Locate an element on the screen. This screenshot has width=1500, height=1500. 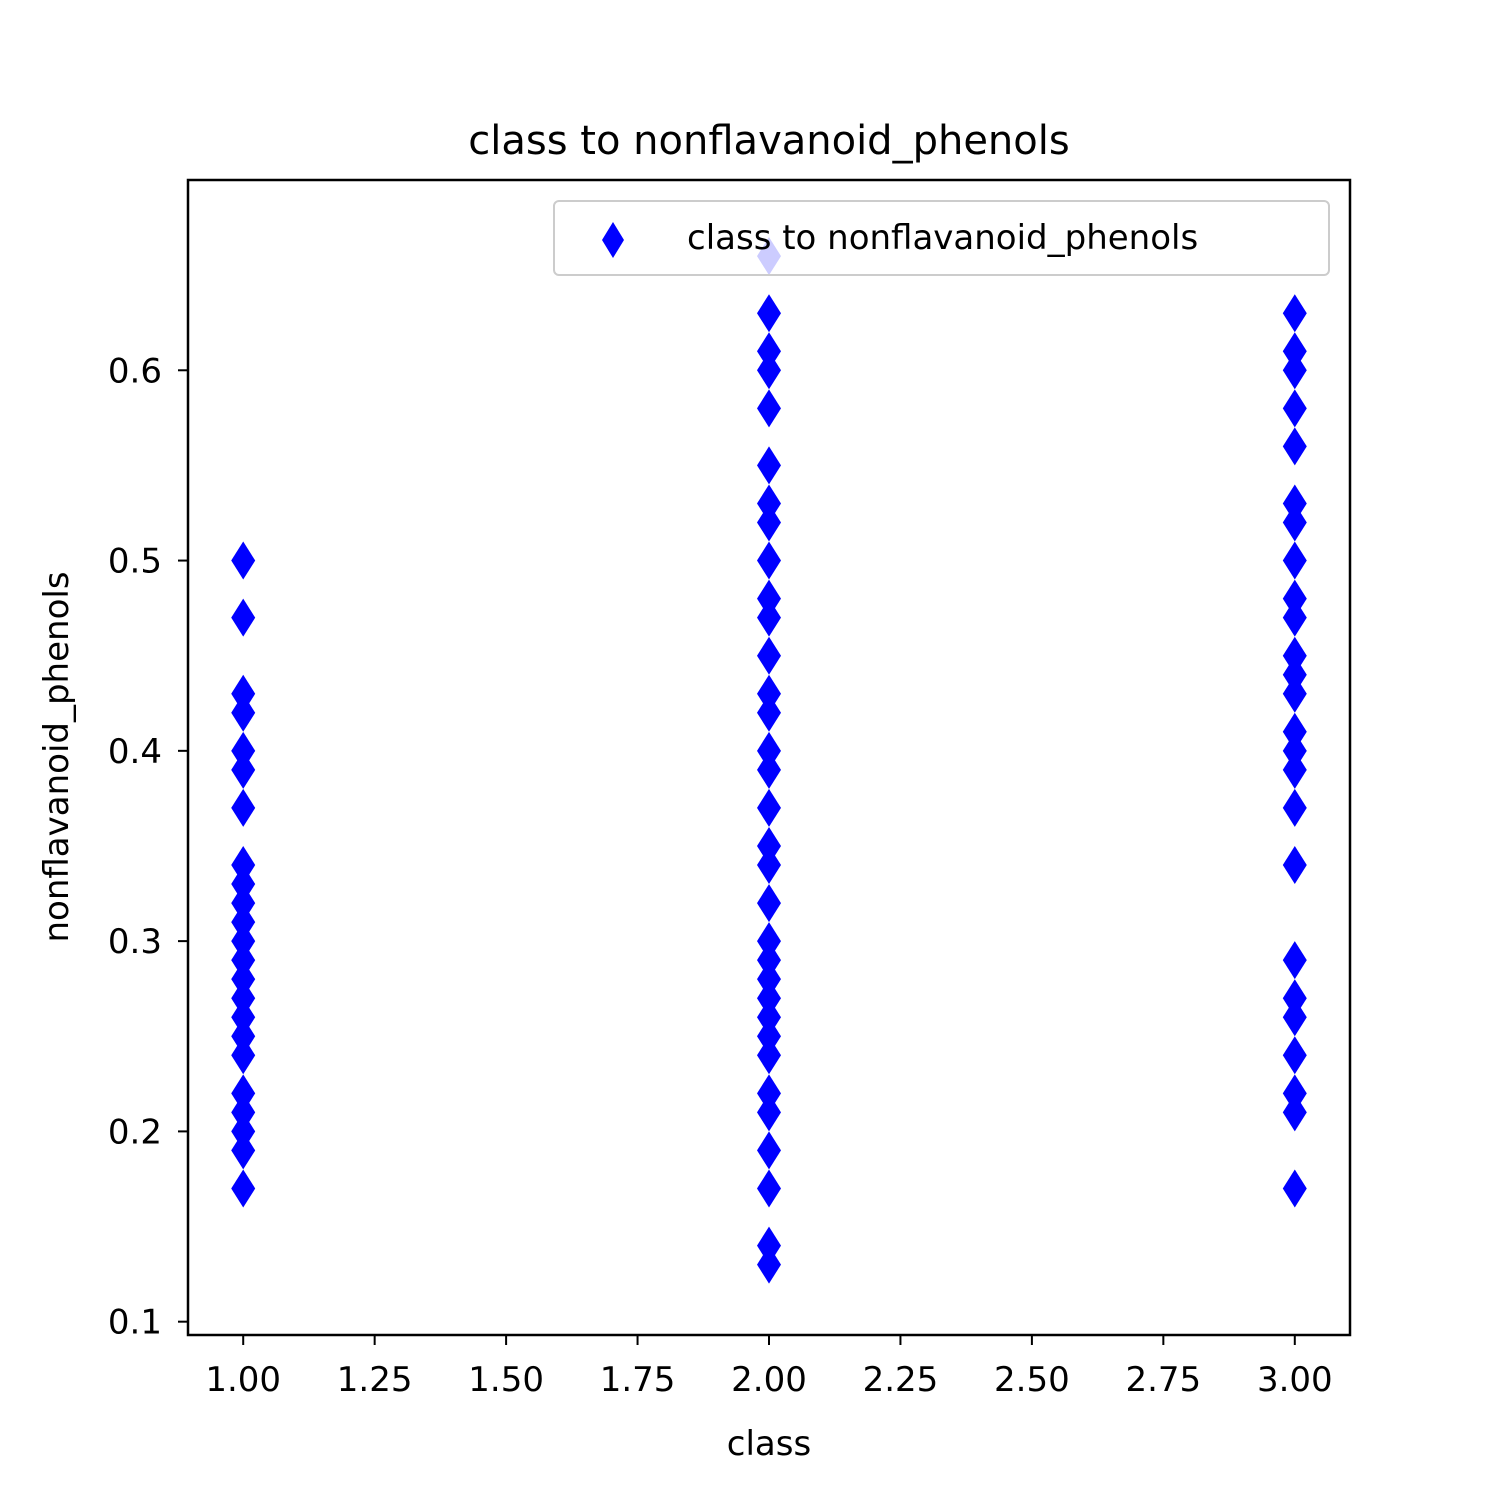
legend: class to nonflavanoid_phenols is located at coordinates (941, 238).